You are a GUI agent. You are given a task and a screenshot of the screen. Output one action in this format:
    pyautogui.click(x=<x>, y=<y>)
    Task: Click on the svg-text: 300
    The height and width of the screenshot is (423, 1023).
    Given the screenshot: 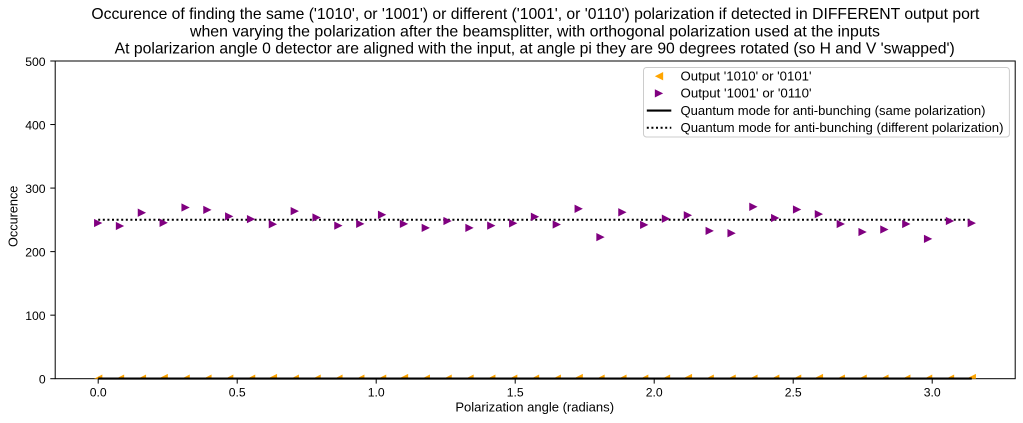 What is the action you would take?
    pyautogui.click(x=35, y=189)
    